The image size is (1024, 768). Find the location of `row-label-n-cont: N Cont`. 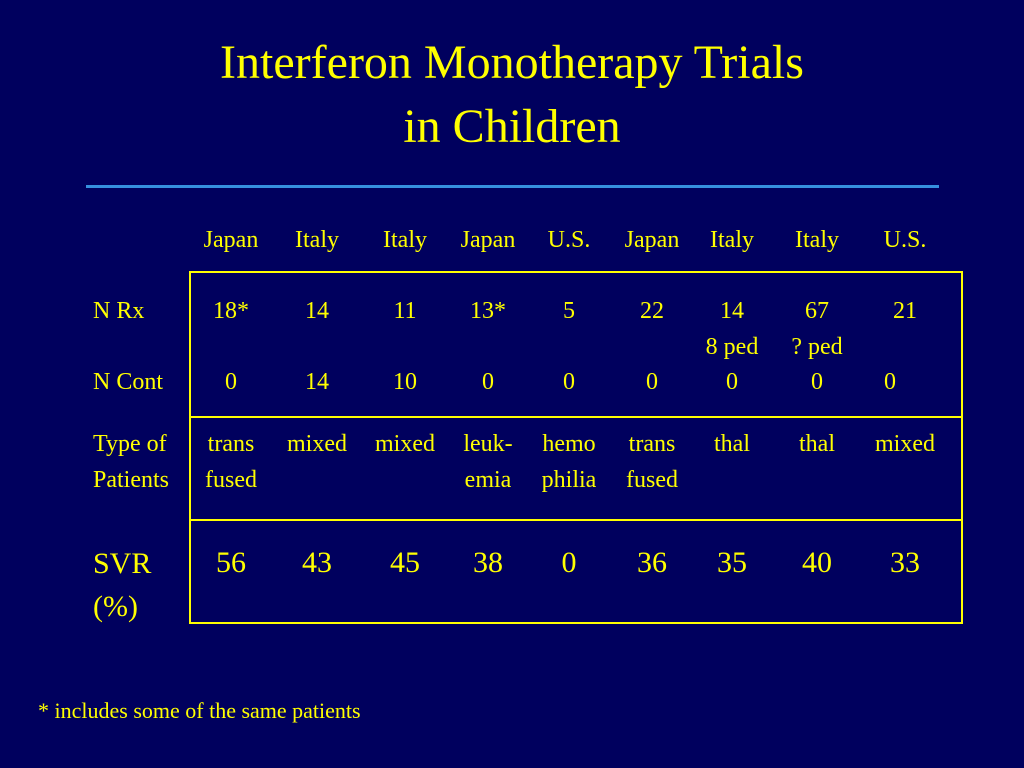

row-label-n-cont: N Cont is located at coordinates (128, 382).